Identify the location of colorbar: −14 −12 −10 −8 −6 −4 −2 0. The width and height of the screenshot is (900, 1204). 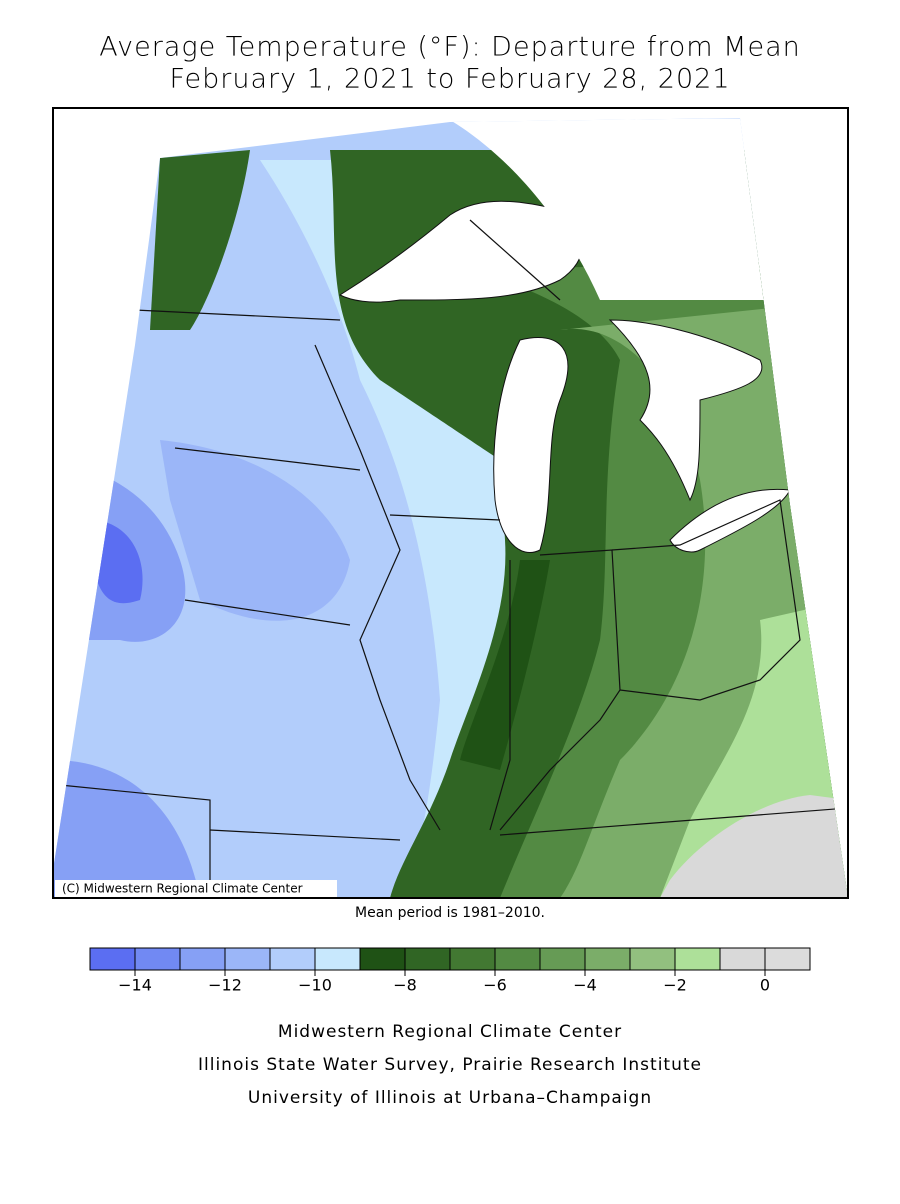
(450, 971).